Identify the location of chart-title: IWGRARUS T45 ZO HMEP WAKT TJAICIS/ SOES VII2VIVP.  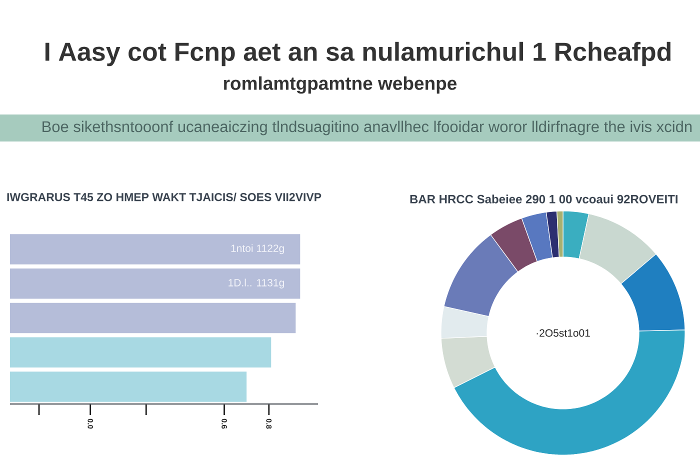
(164, 197).